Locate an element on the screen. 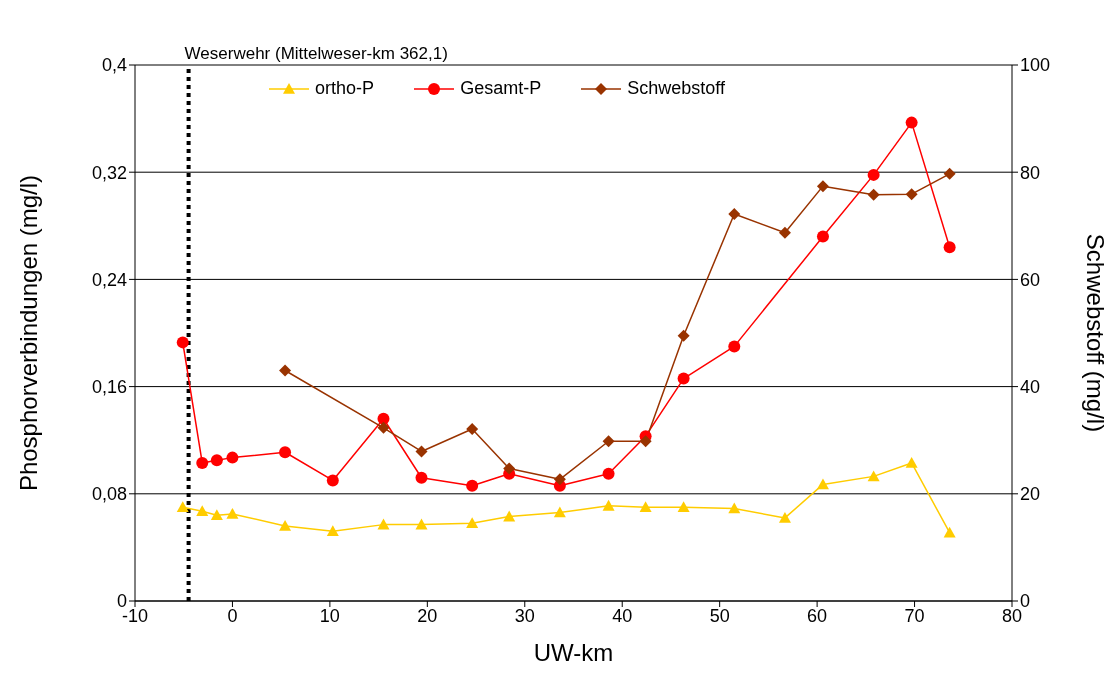  y-tick-label: 0 is located at coordinates (121, 601).